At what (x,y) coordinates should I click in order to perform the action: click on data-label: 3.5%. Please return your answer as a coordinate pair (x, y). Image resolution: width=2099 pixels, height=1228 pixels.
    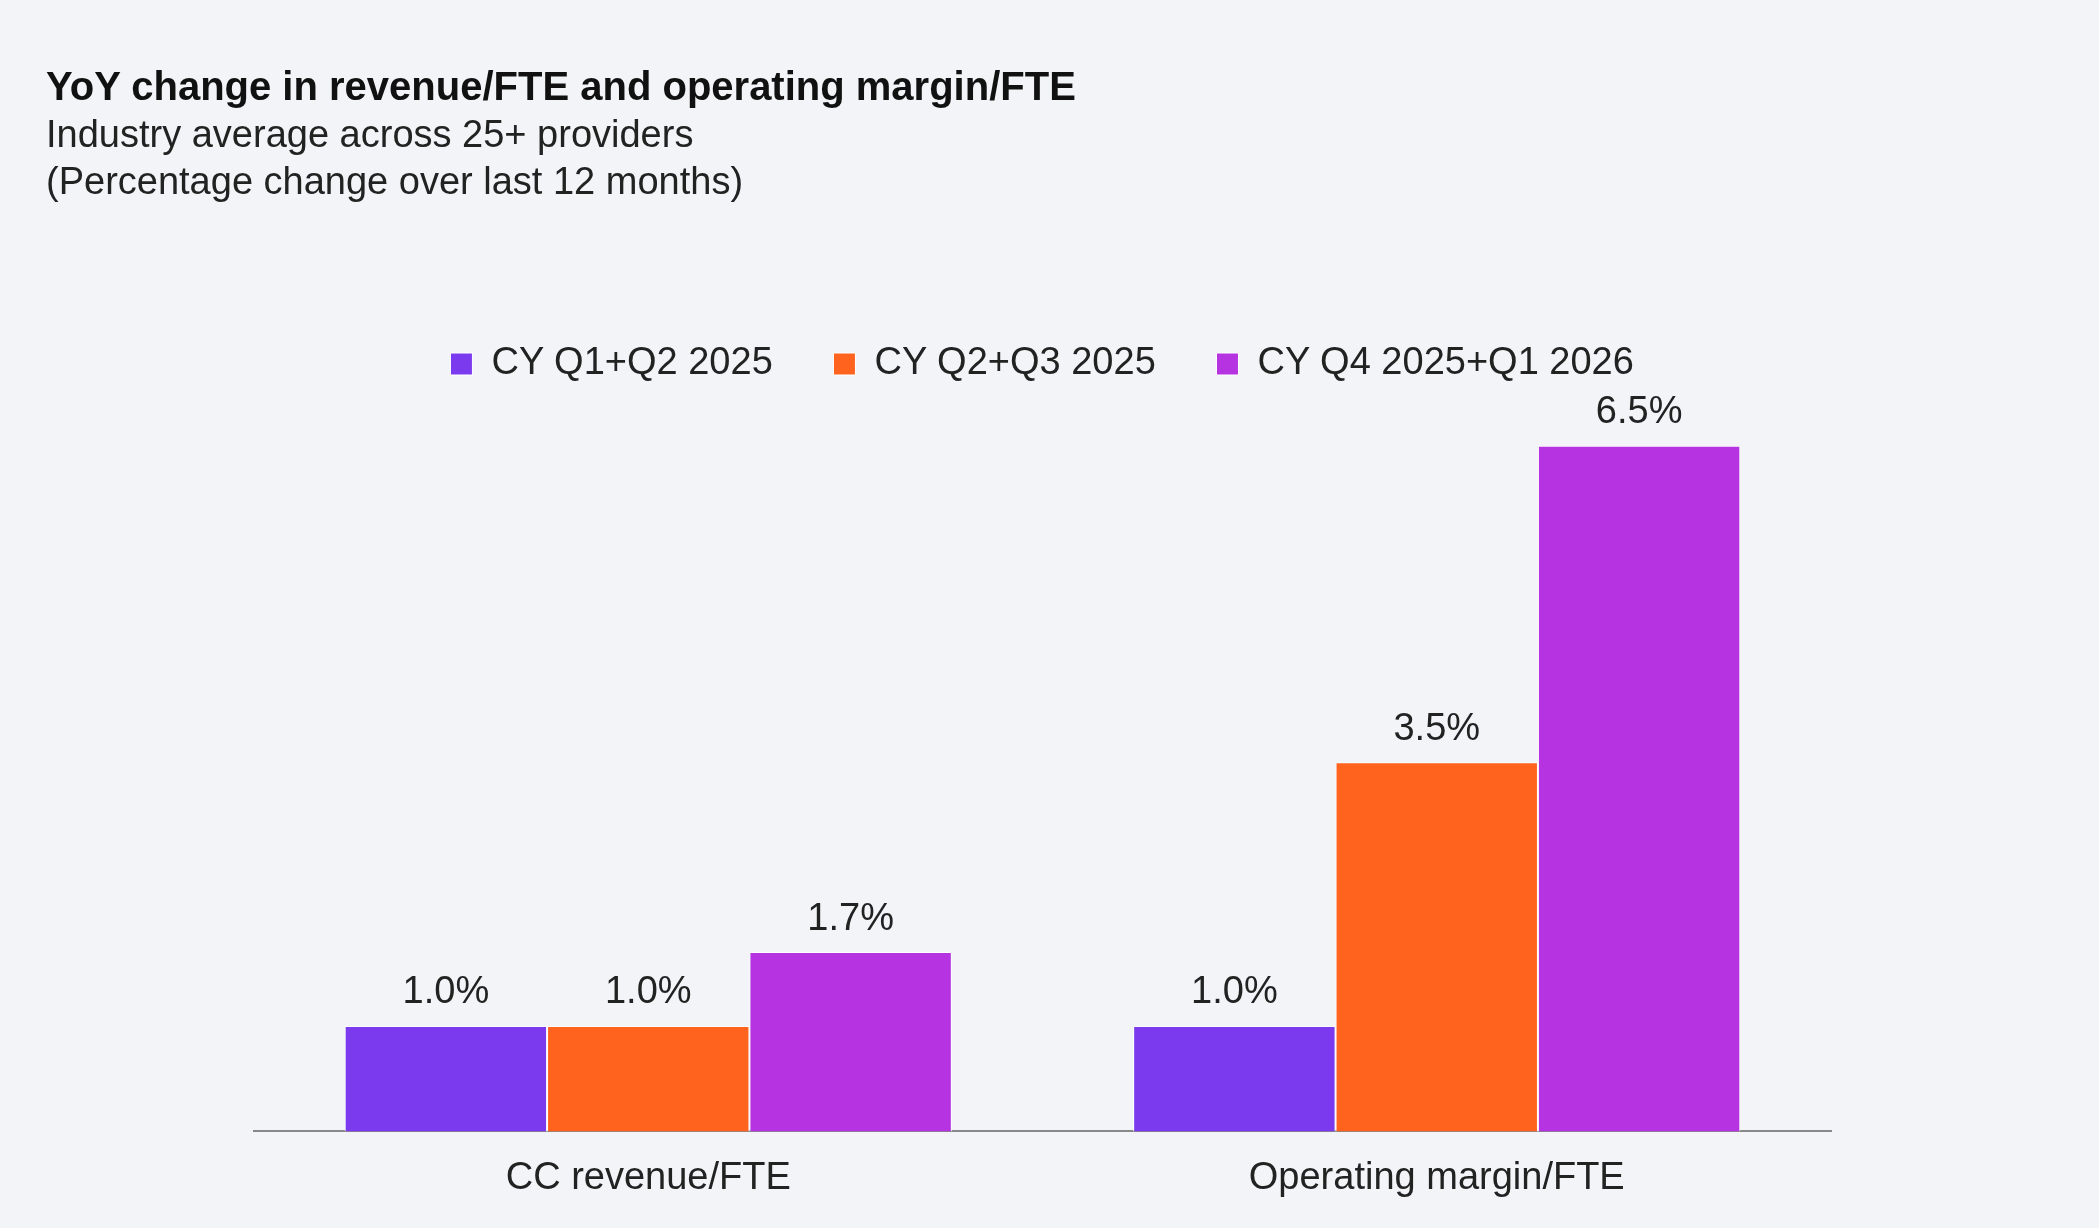
    Looking at the image, I should click on (1437, 726).